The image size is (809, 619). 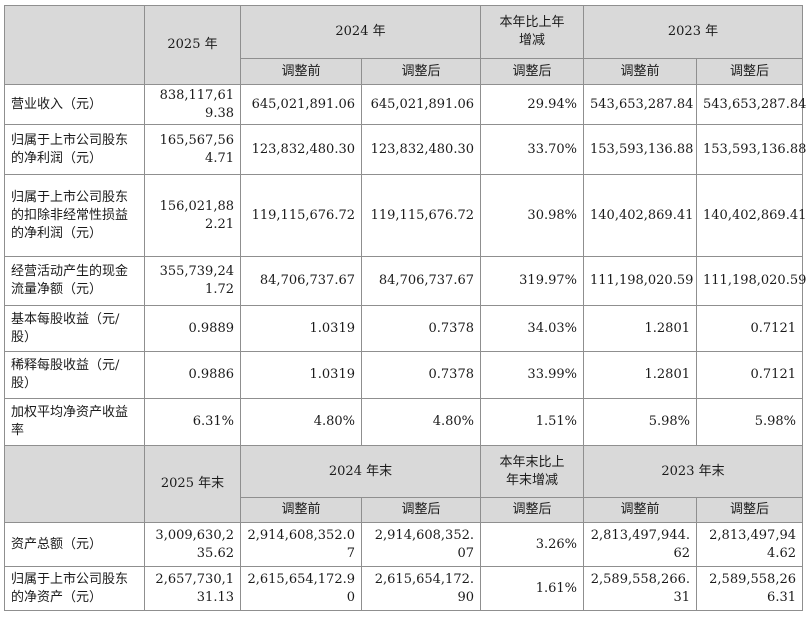 I want to click on cell-prev2-before: 153,593,136.88, so click(x=640, y=149).